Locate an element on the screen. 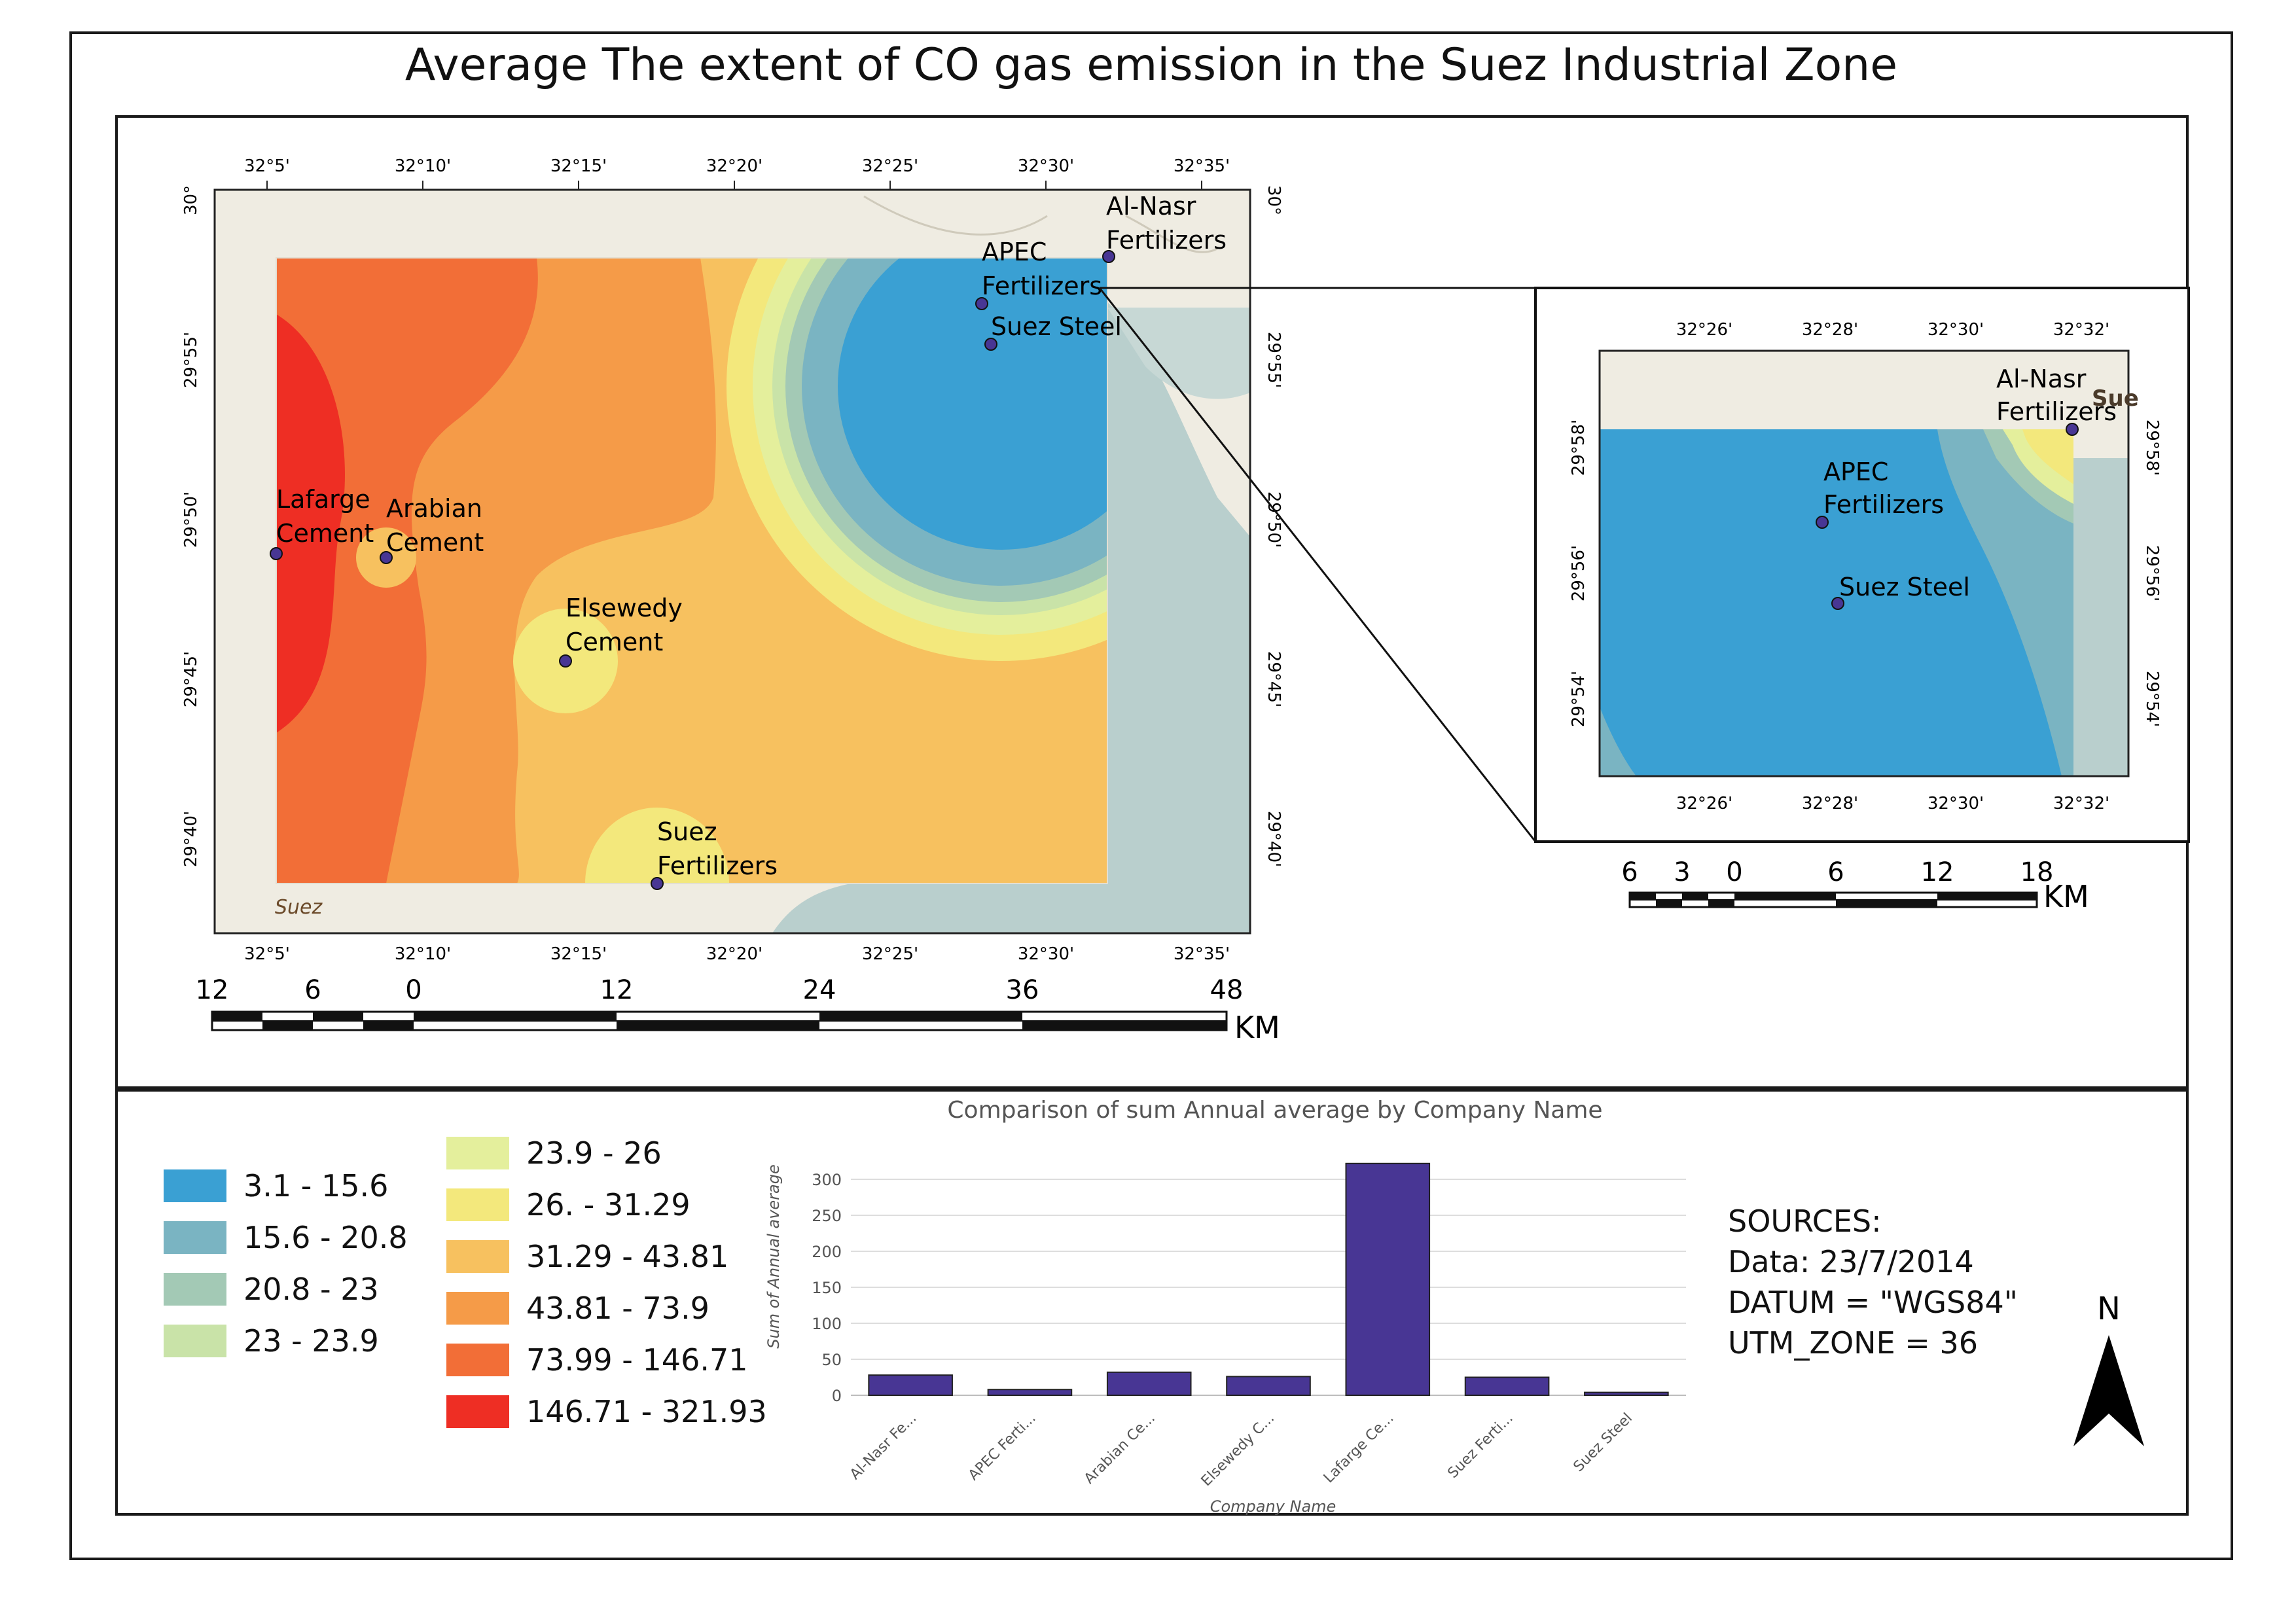 This screenshot has width=2296, height=1623. sources-data: Data: 23/7/2014 is located at coordinates (1851, 1261).